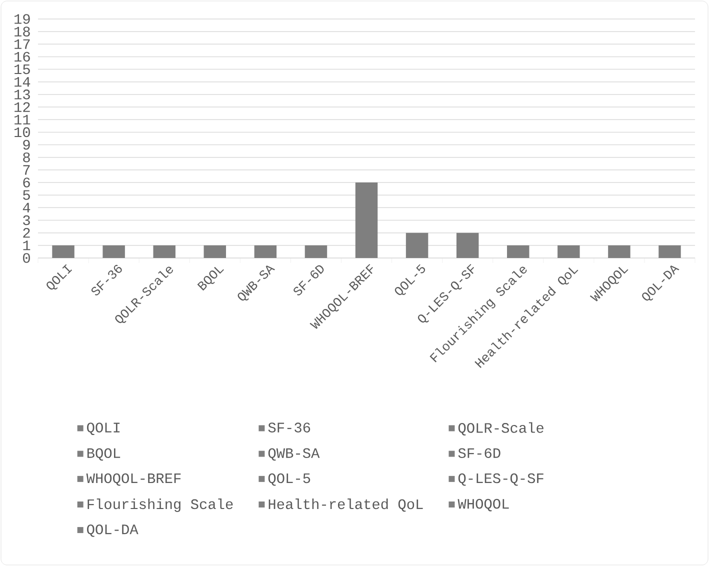 This screenshot has height=566, width=709. What do you see at coordinates (22, 31) in the screenshot?
I see `y-tick-label: 18` at bounding box center [22, 31].